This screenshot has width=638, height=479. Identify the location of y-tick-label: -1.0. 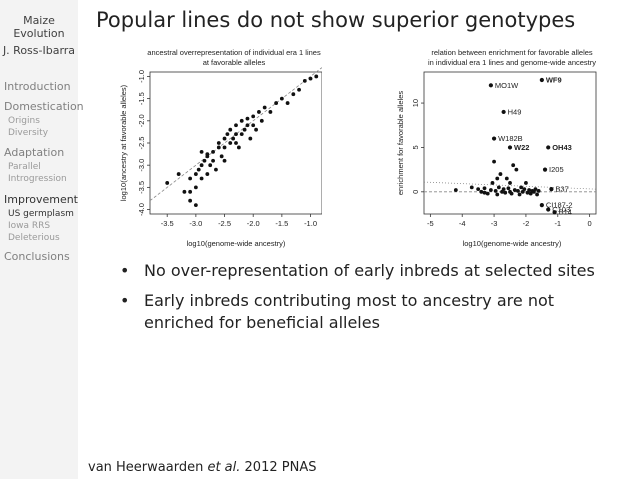
(141, 76).